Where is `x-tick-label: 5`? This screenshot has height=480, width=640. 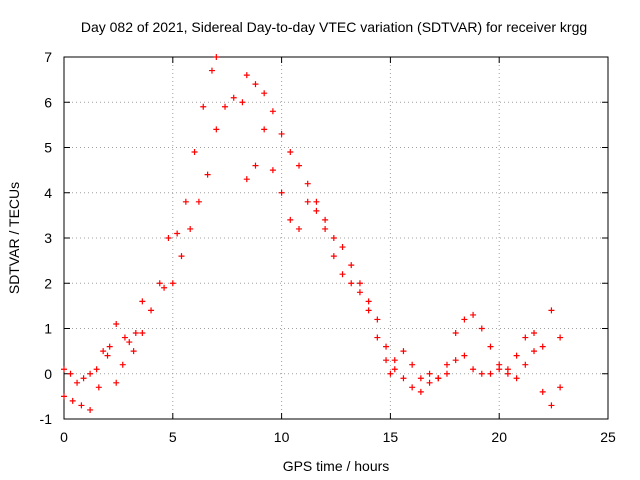 x-tick-label: 5 is located at coordinates (173, 437).